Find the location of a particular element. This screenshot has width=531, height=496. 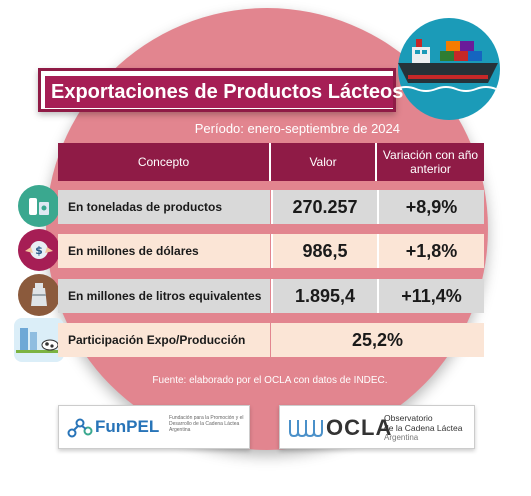

ocla-mark-icon is located at coordinates (306, 429).